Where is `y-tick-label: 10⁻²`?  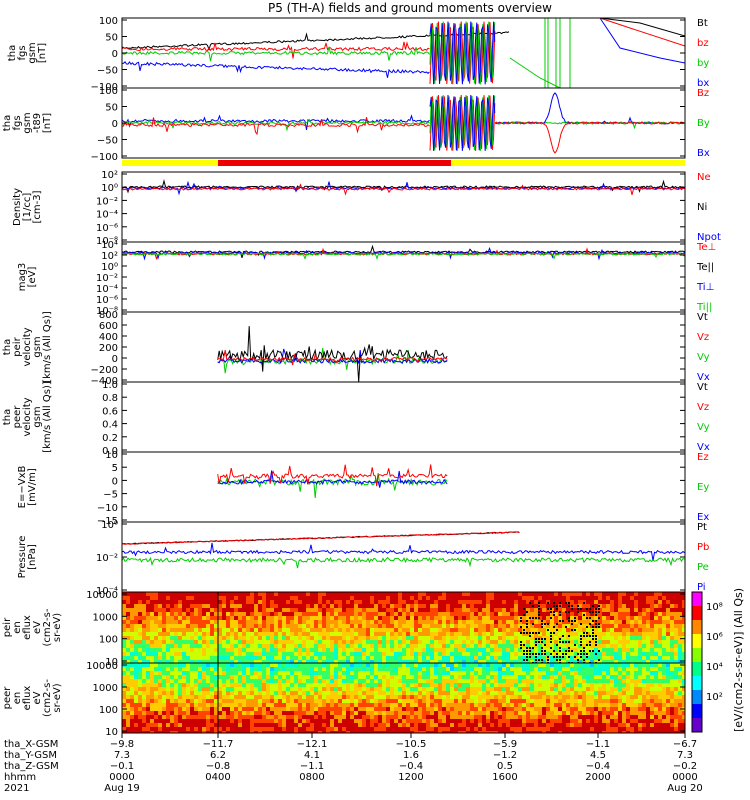
y-tick-label: 10⁻² is located at coordinates (107, 278).